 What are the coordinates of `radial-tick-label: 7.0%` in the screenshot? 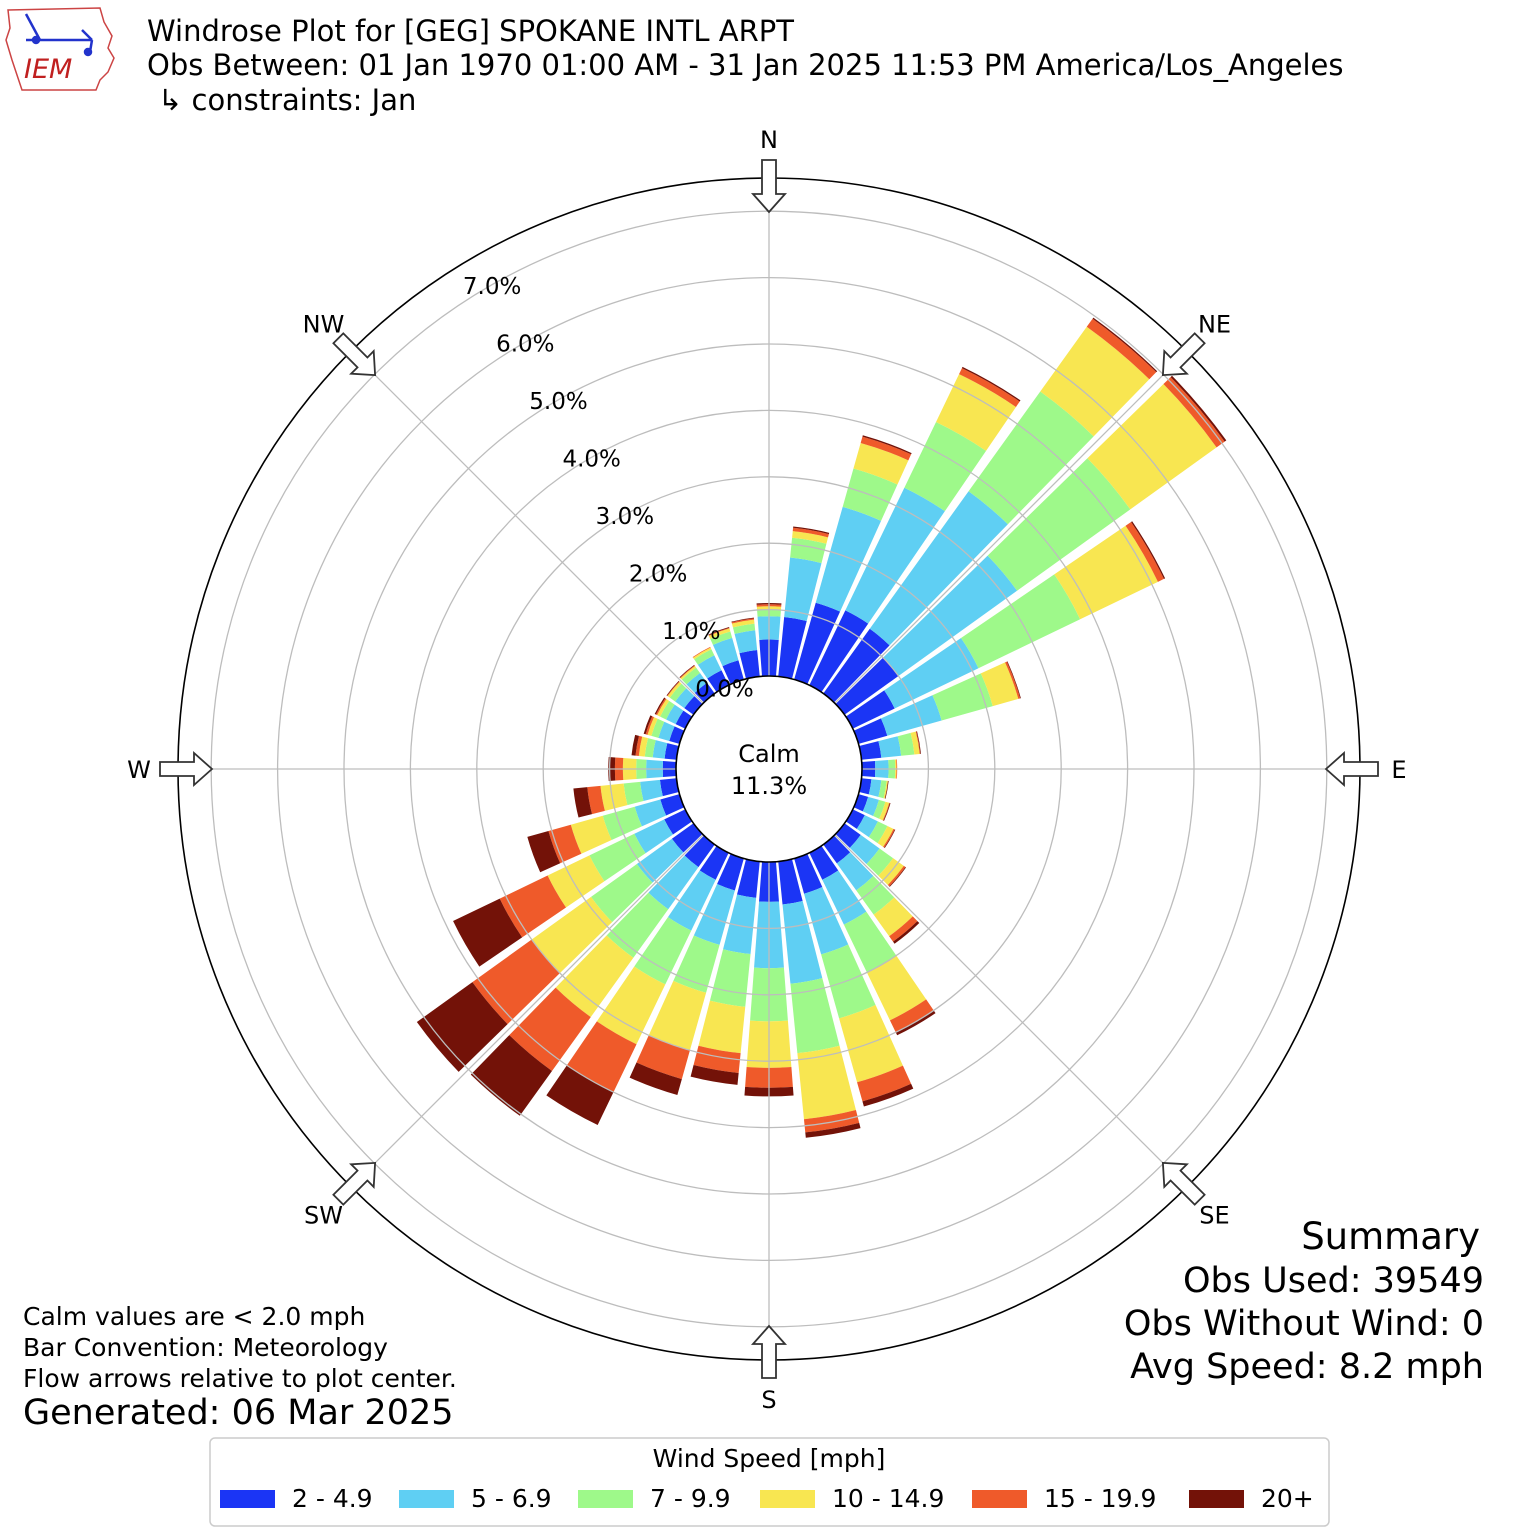 It's located at (492, 287).